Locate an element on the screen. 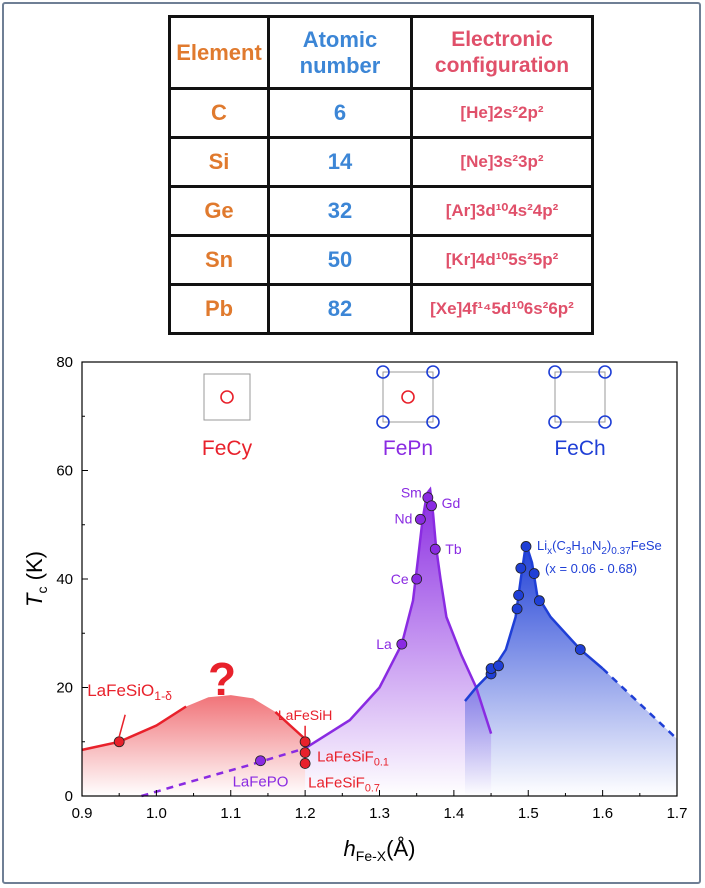 This screenshot has width=705, height=888. table-row: Pb 82 [Xe]4f¹⁴5d¹⁰6s²6p² is located at coordinates (381, 309).